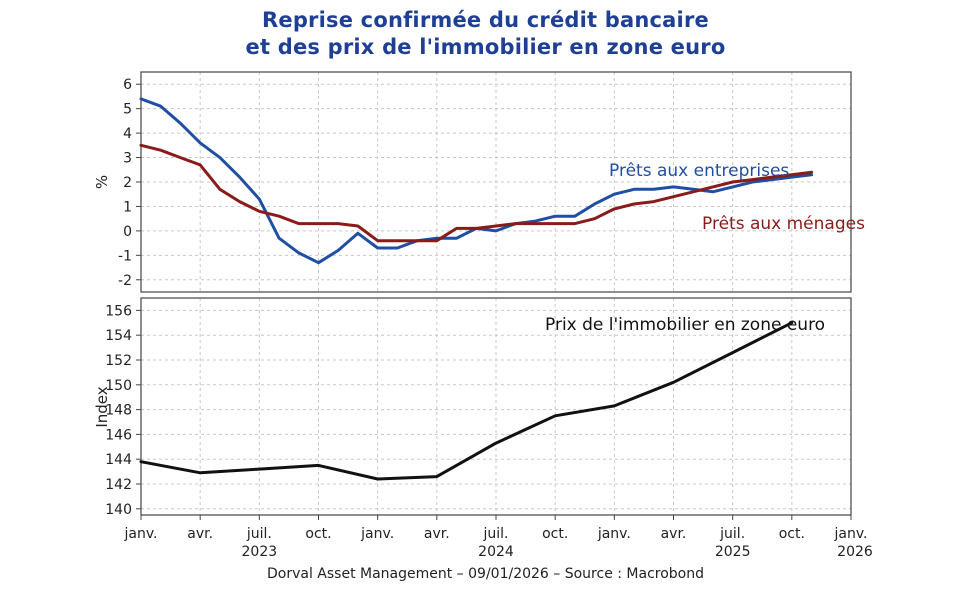  Describe the element at coordinates (783, 224) in the screenshot. I see `loans-annotation-menages: Prêts aux ménages` at that location.